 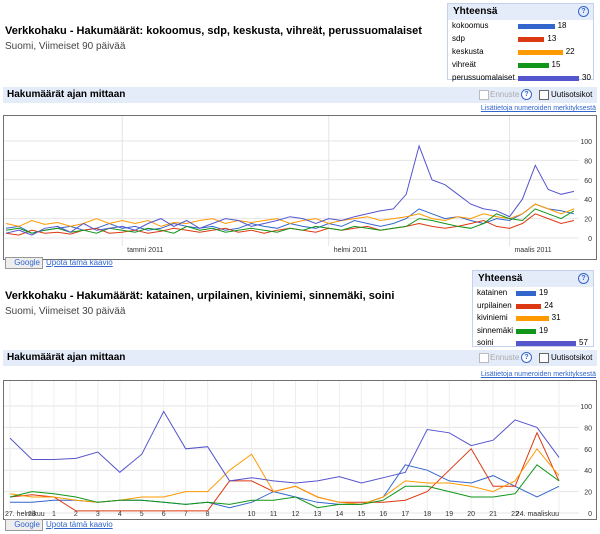 What do you see at coordinates (543, 330) in the screenshot?
I see `total-value: 19` at bounding box center [543, 330].